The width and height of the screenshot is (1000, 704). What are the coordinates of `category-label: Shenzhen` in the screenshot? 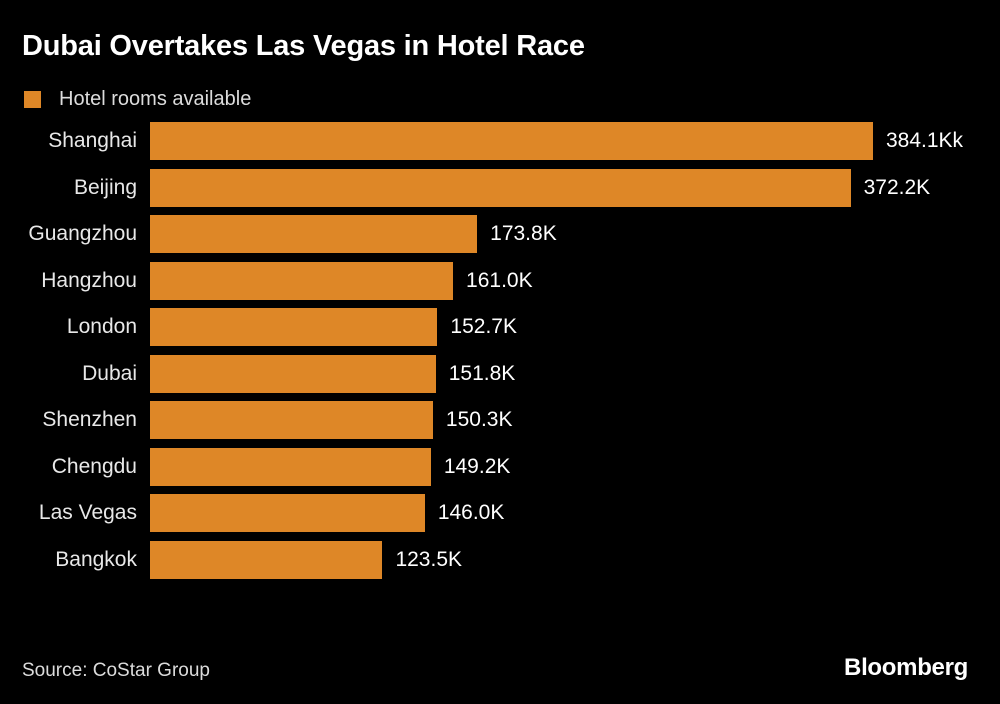 It's located at (89, 419).